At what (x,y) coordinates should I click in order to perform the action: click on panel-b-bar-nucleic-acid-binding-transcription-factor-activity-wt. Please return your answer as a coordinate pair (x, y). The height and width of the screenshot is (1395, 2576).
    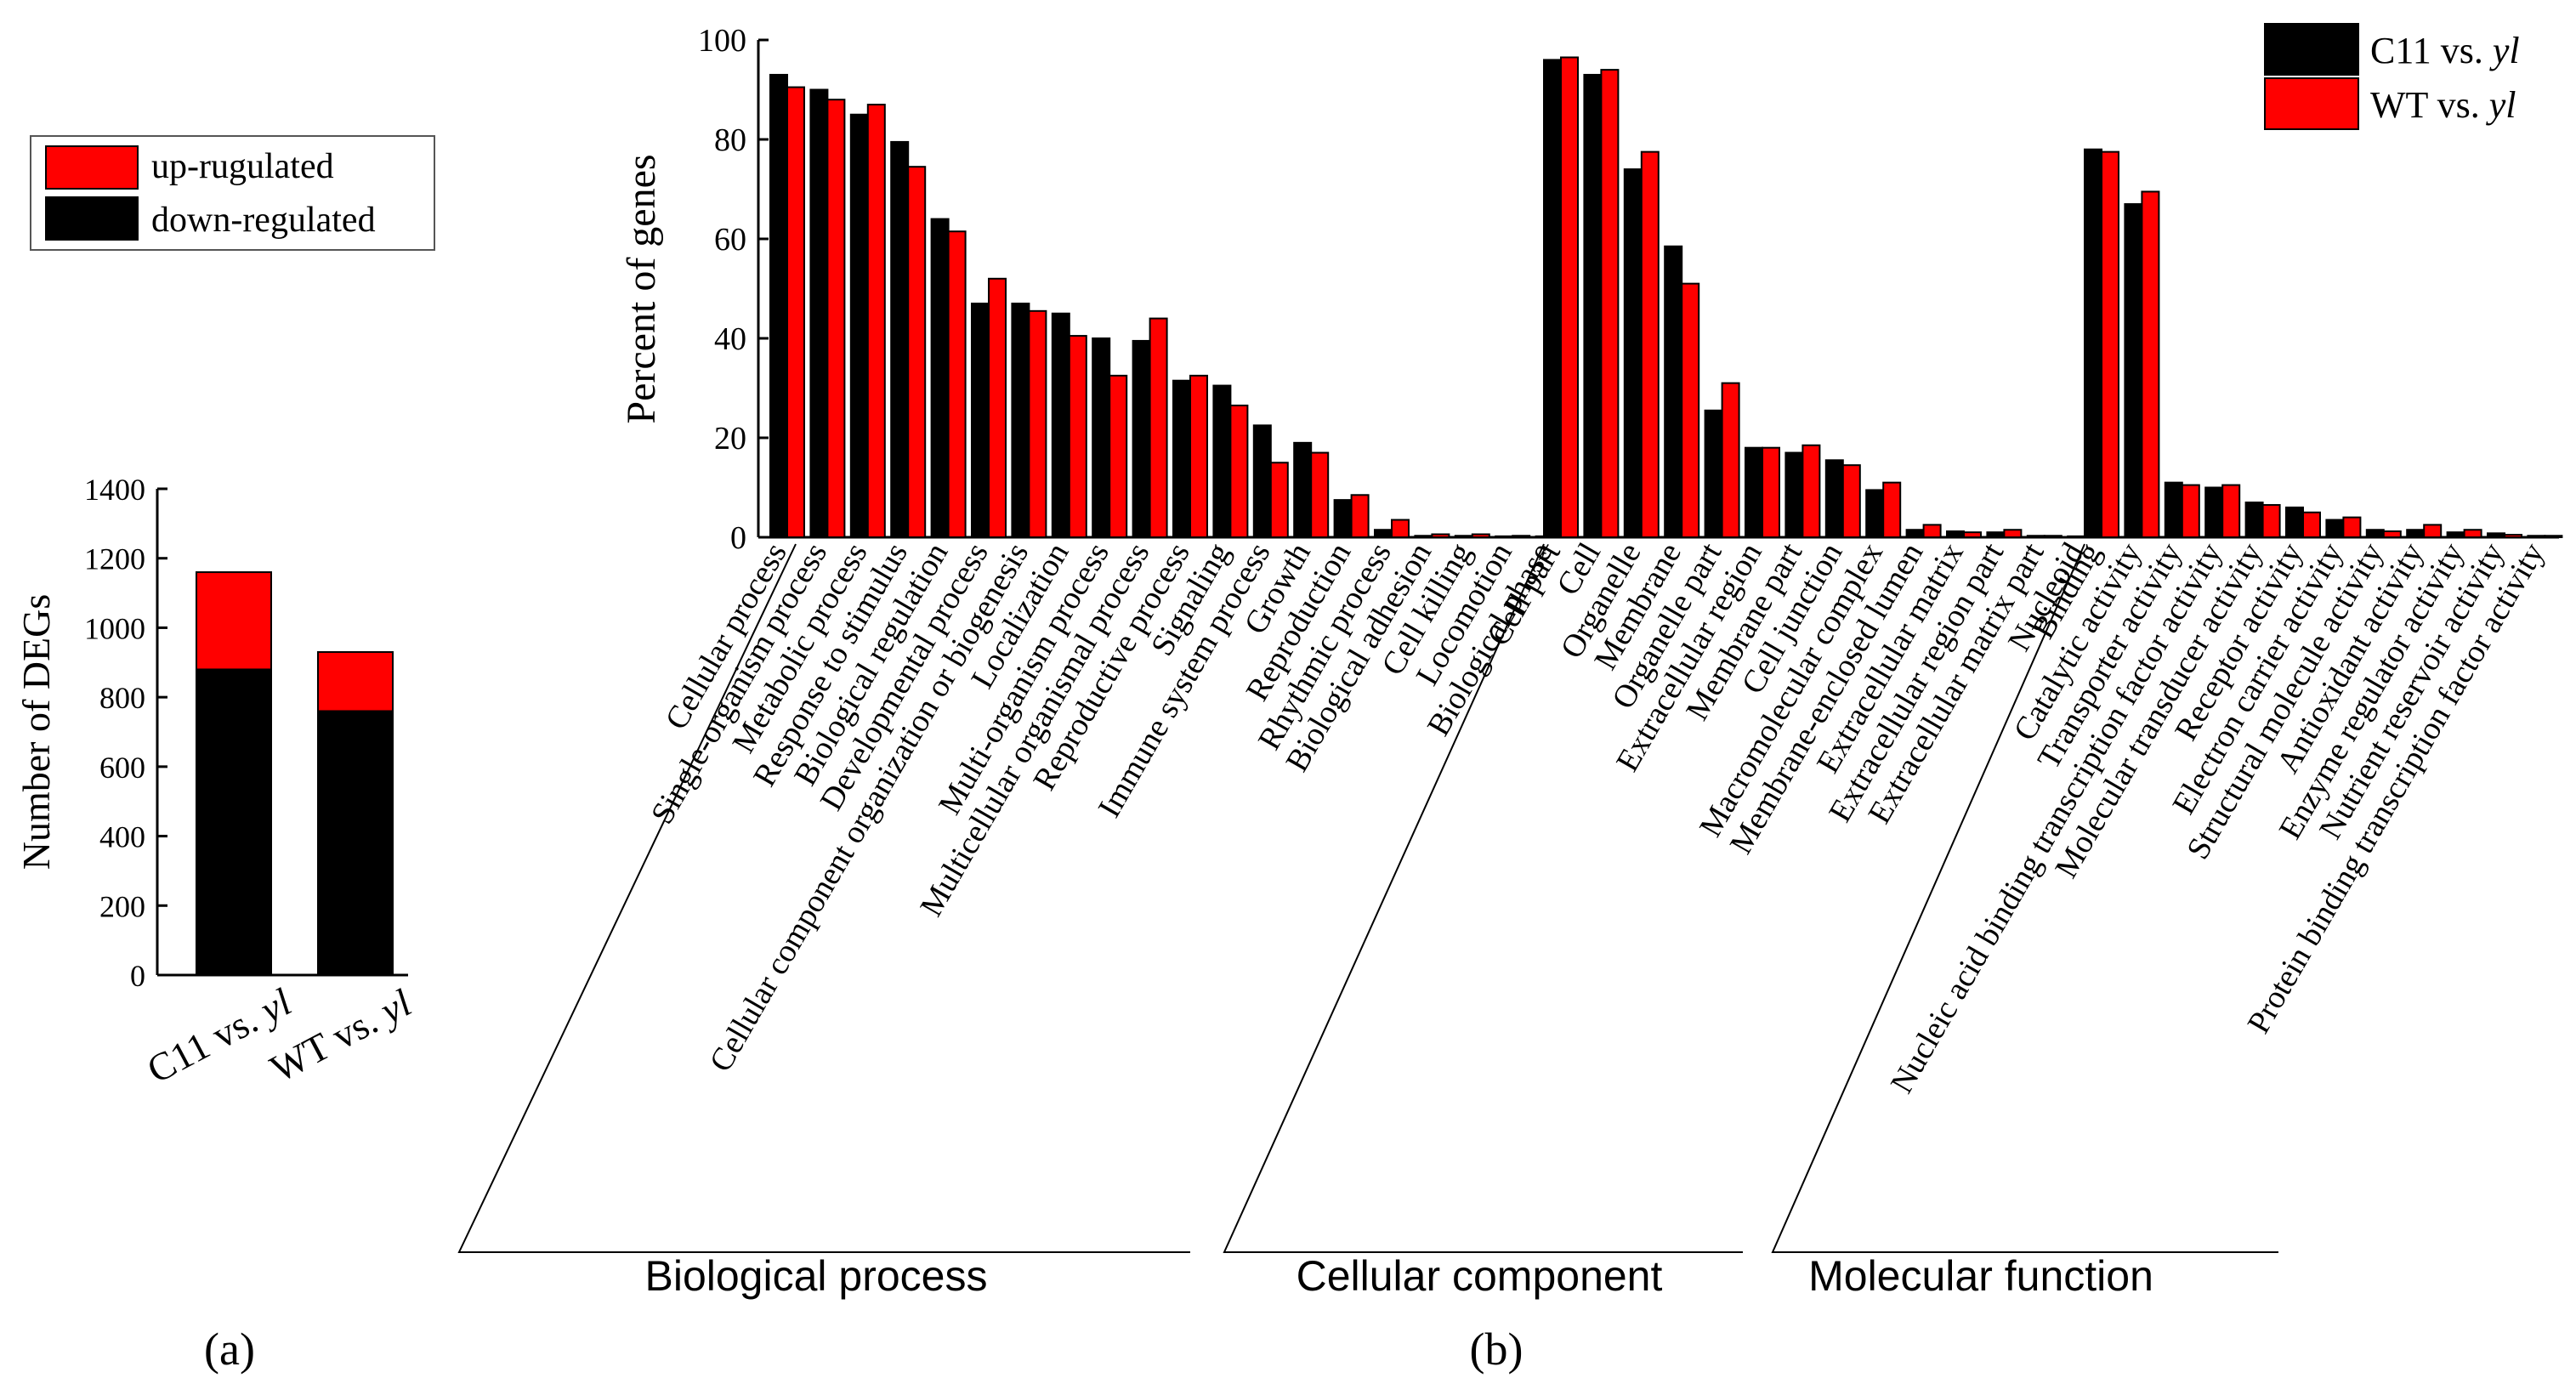
    Looking at the image, I should click on (2231, 511).